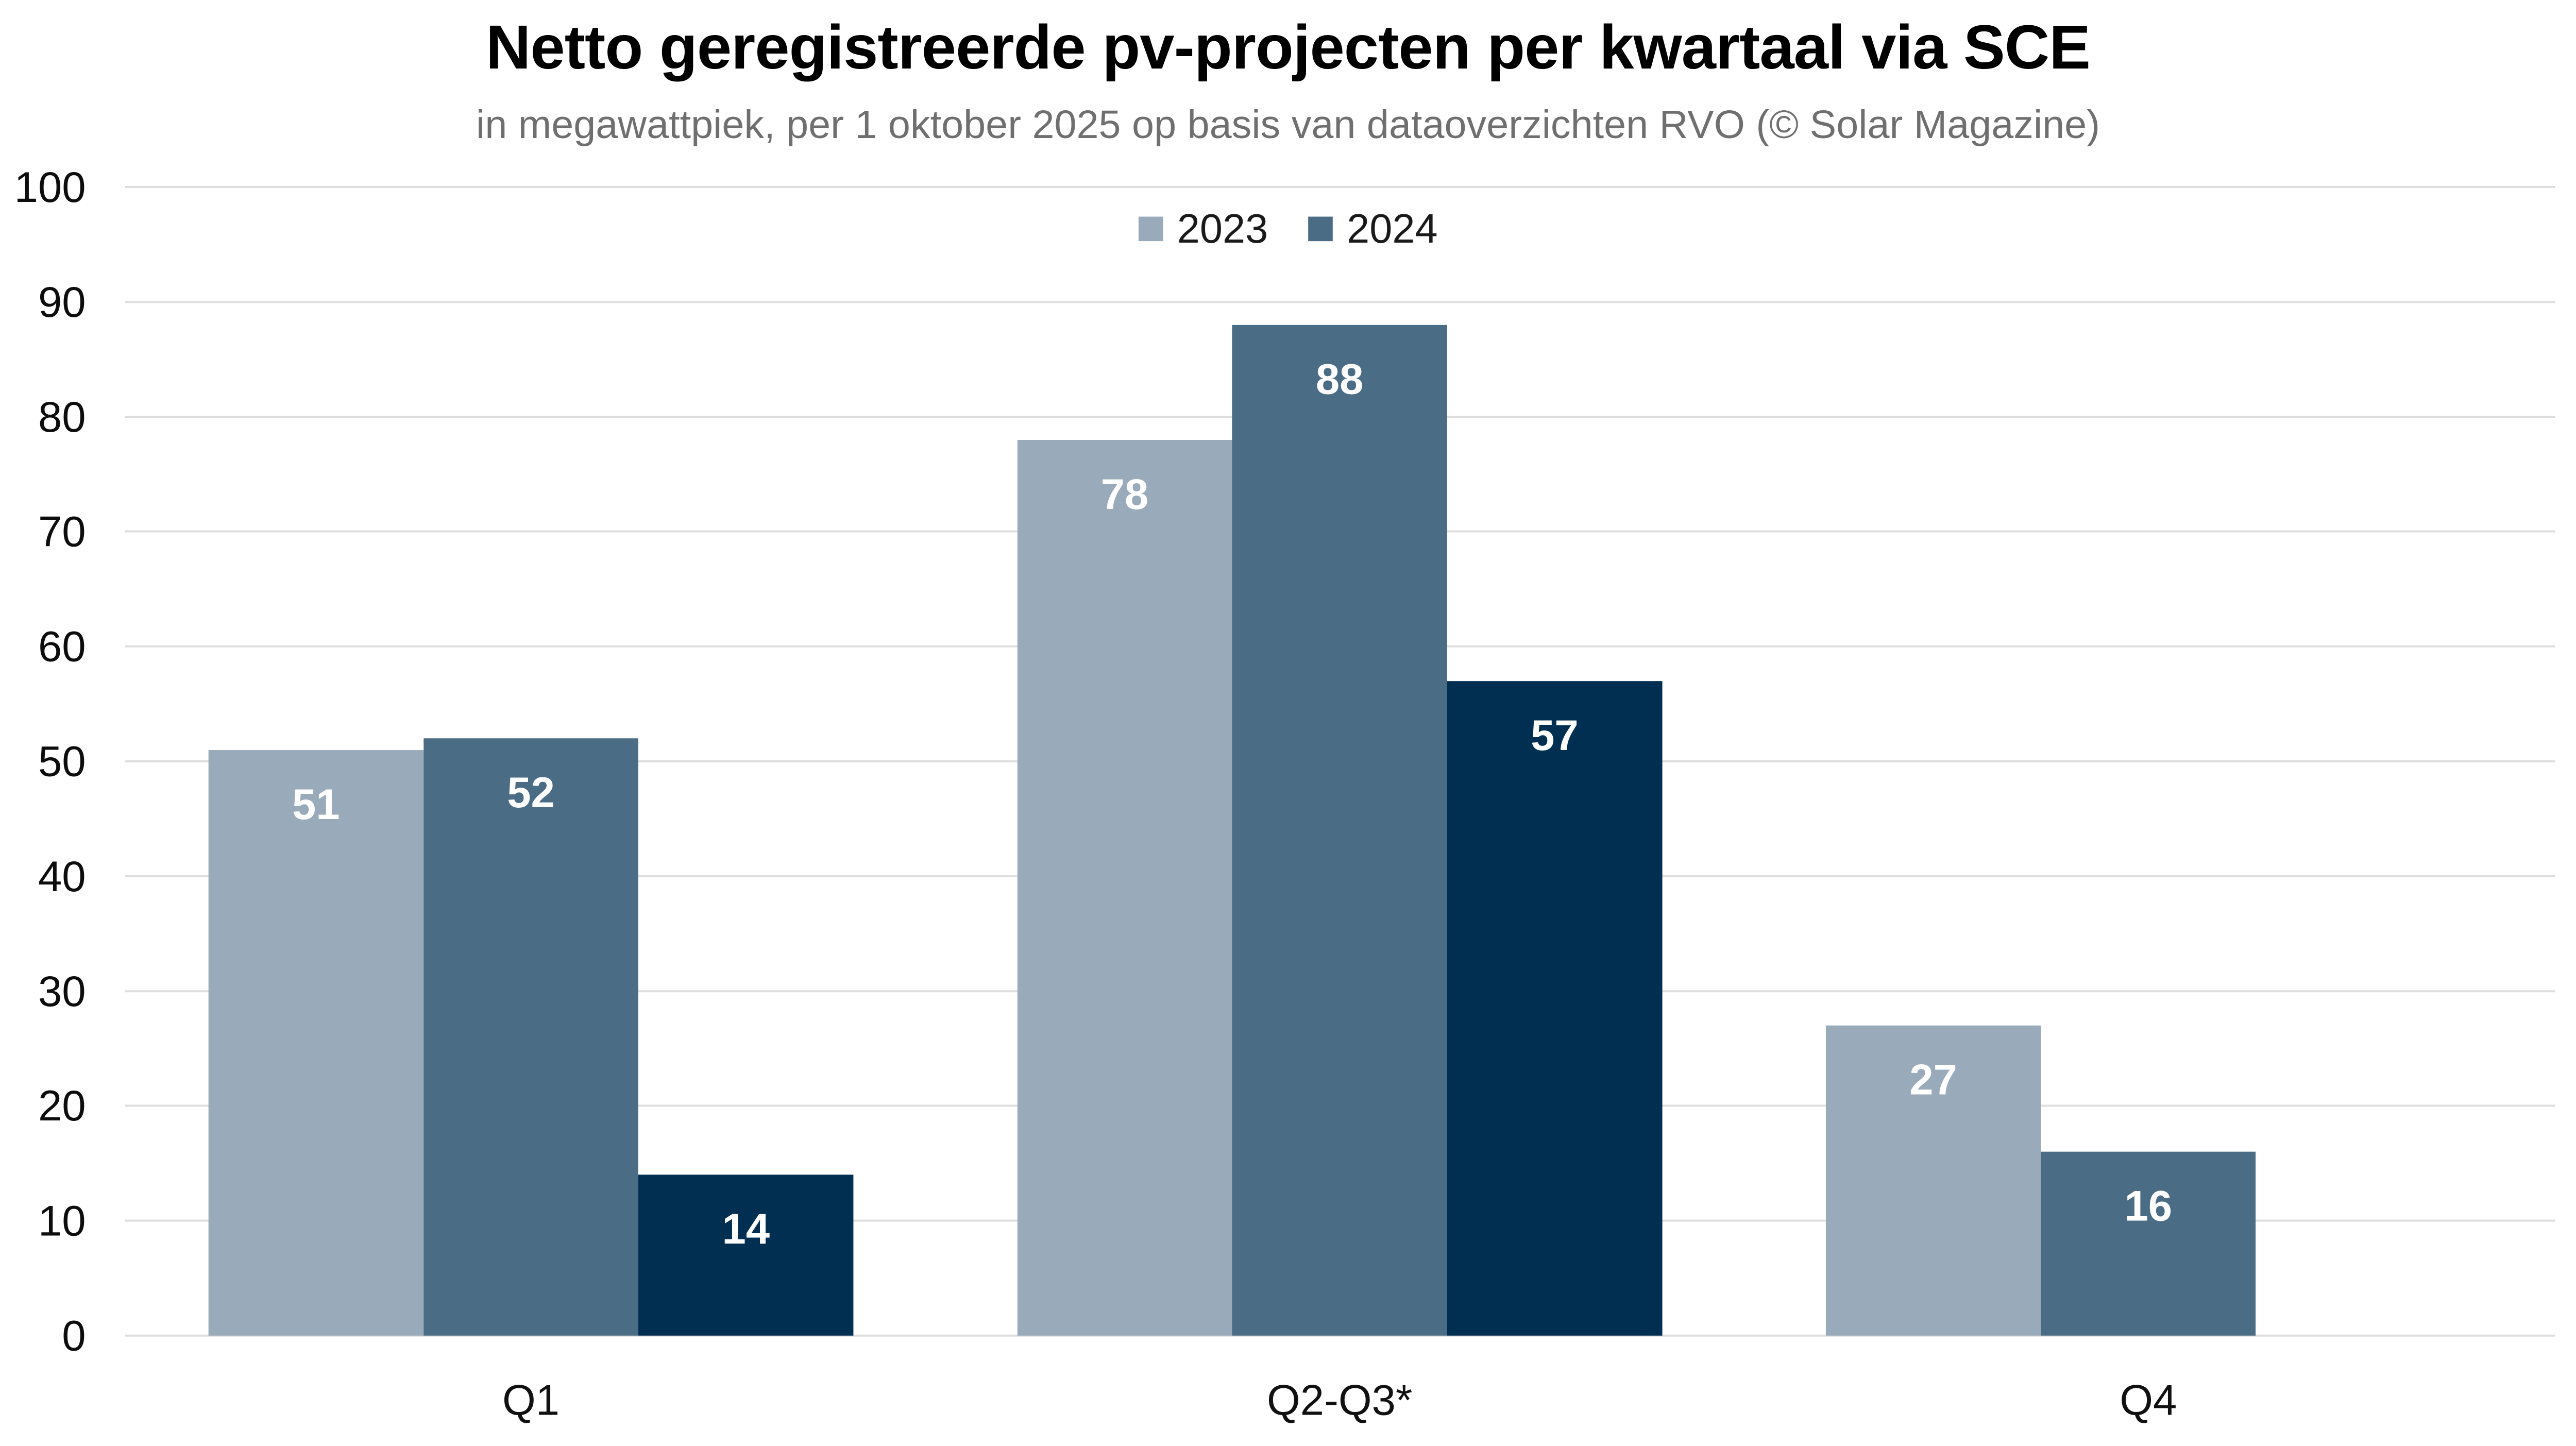 This screenshot has width=2576, height=1446. What do you see at coordinates (1339, 379) in the screenshot?
I see `bar-value-label: 88` at bounding box center [1339, 379].